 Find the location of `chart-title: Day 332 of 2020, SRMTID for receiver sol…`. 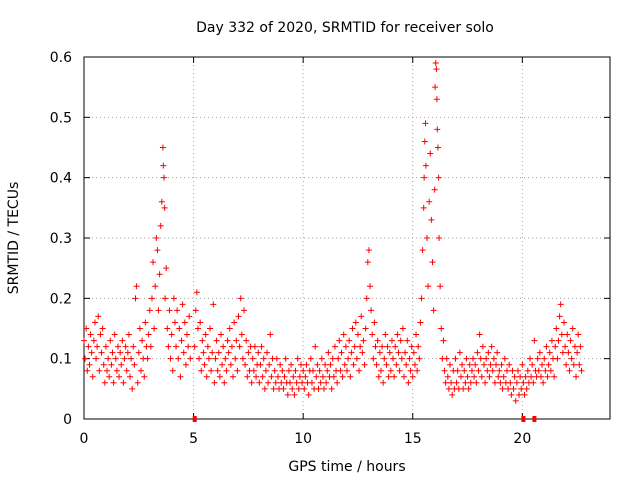

chart-title: Day 332 of 2020, SRMTID for receiver sol… is located at coordinates (345, 28).